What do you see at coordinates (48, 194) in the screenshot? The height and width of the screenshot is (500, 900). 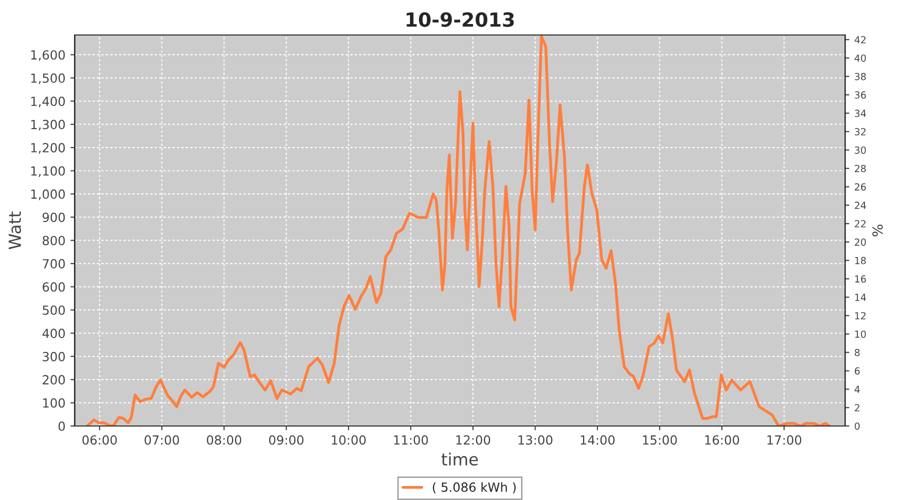 I see `y-tick-label: 1,000` at bounding box center [48, 194].